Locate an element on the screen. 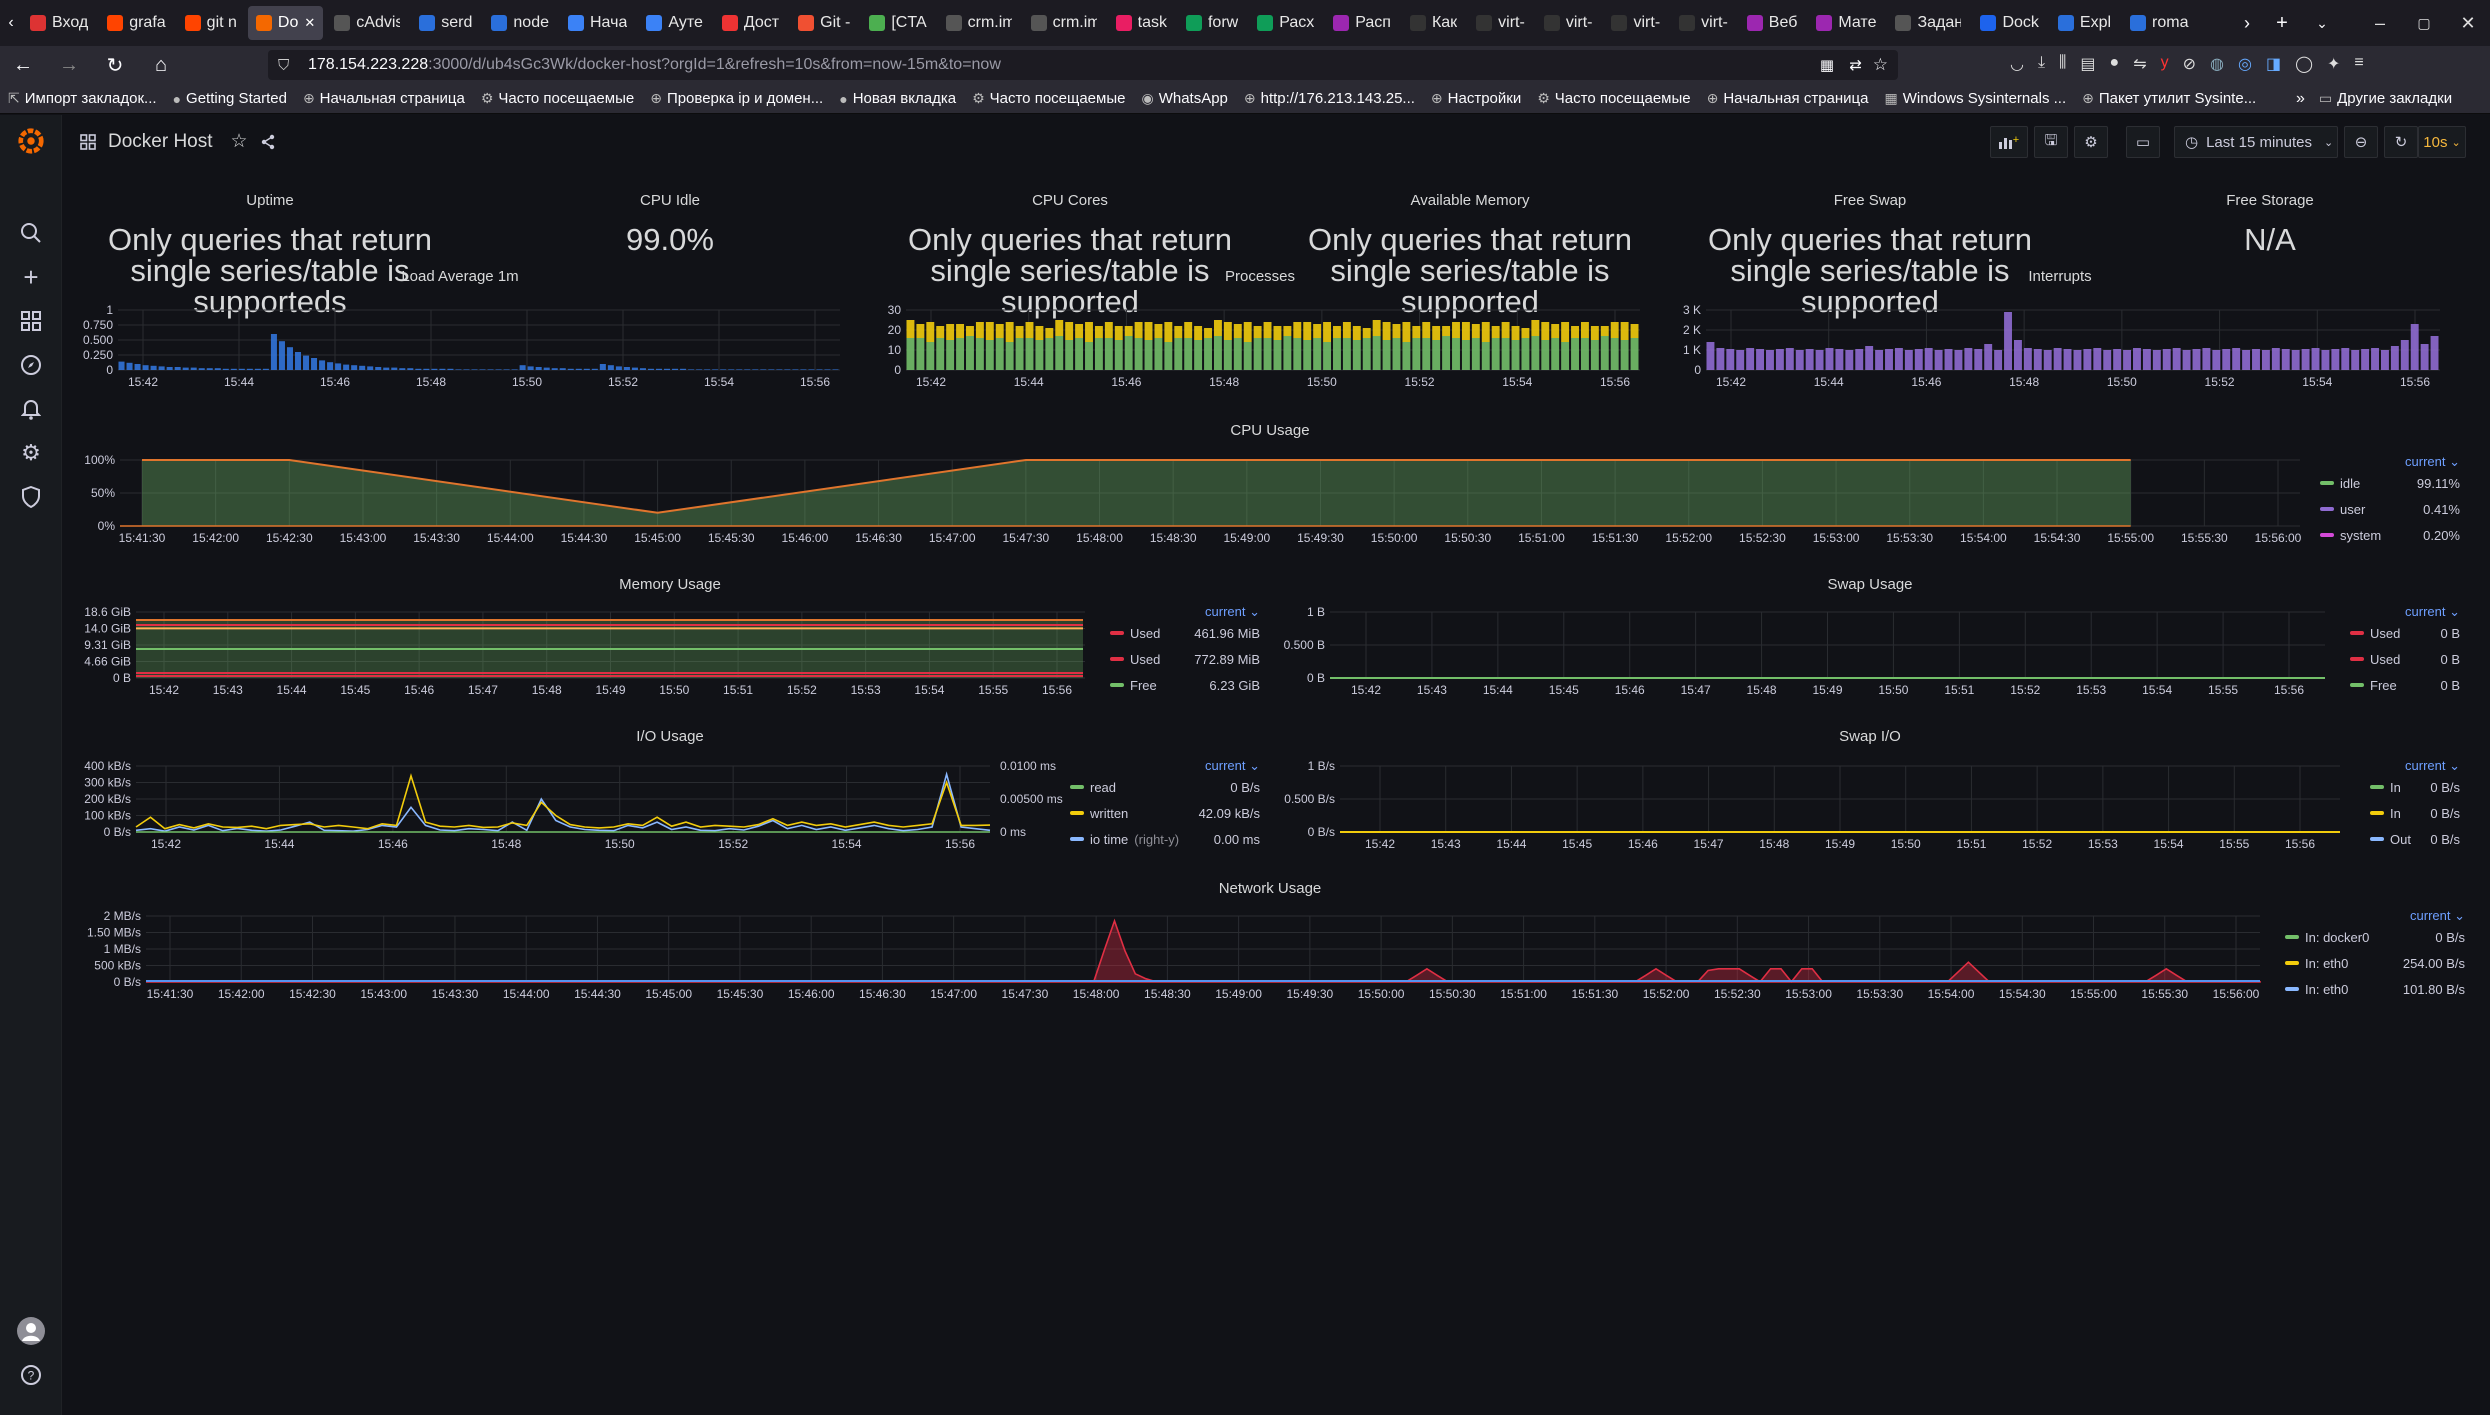  legend-item: In 0 B/s is located at coordinates (2415, 813).